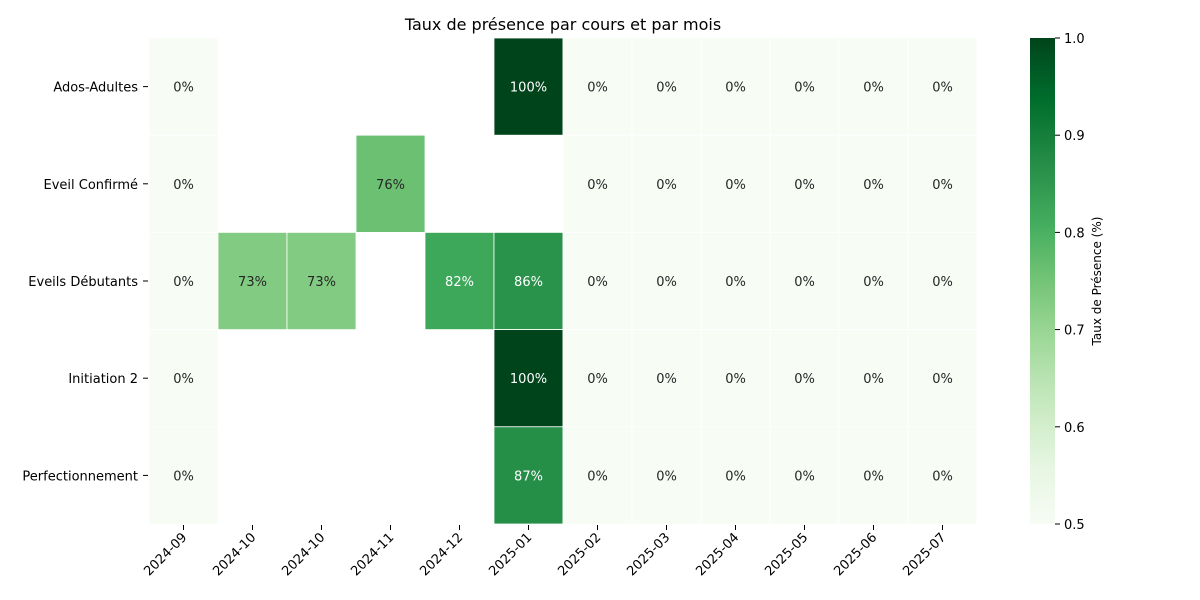 The image size is (1200, 600). Describe the element at coordinates (648, 554) in the screenshot. I see `x-tick-label: 2025-03` at that location.